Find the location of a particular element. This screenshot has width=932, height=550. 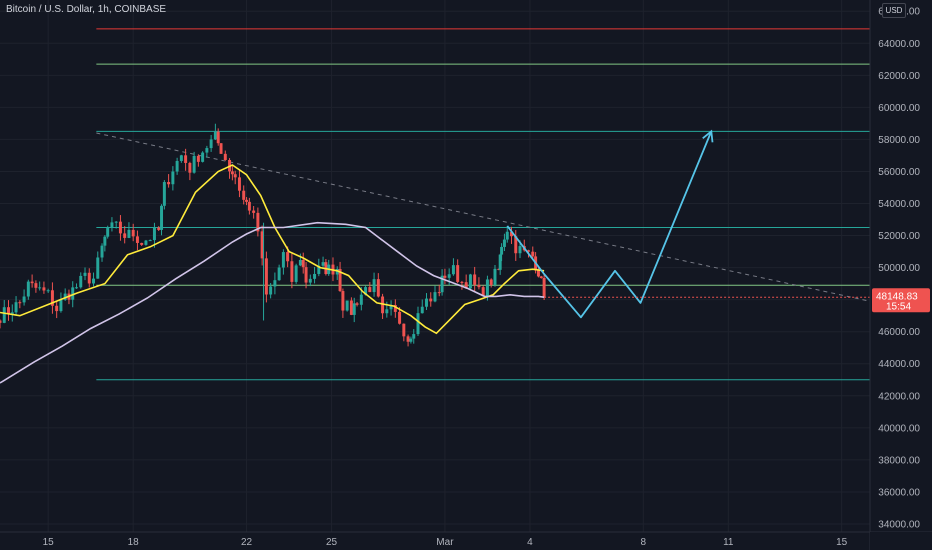

y-tick-label: 46000.00 is located at coordinates (899, 332).